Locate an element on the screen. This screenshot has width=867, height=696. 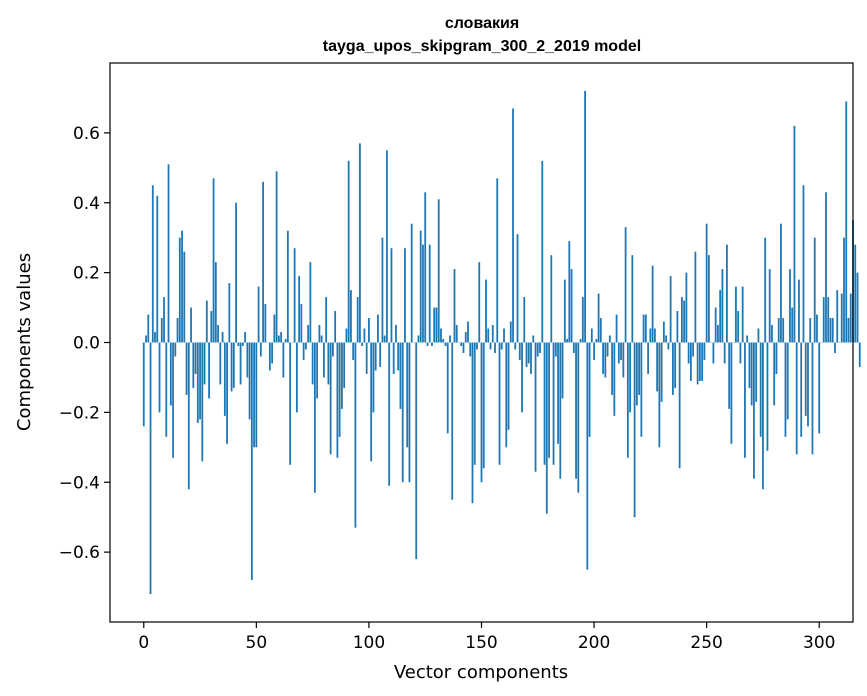
y-tick-label: −0.4 is located at coordinates (79, 483).